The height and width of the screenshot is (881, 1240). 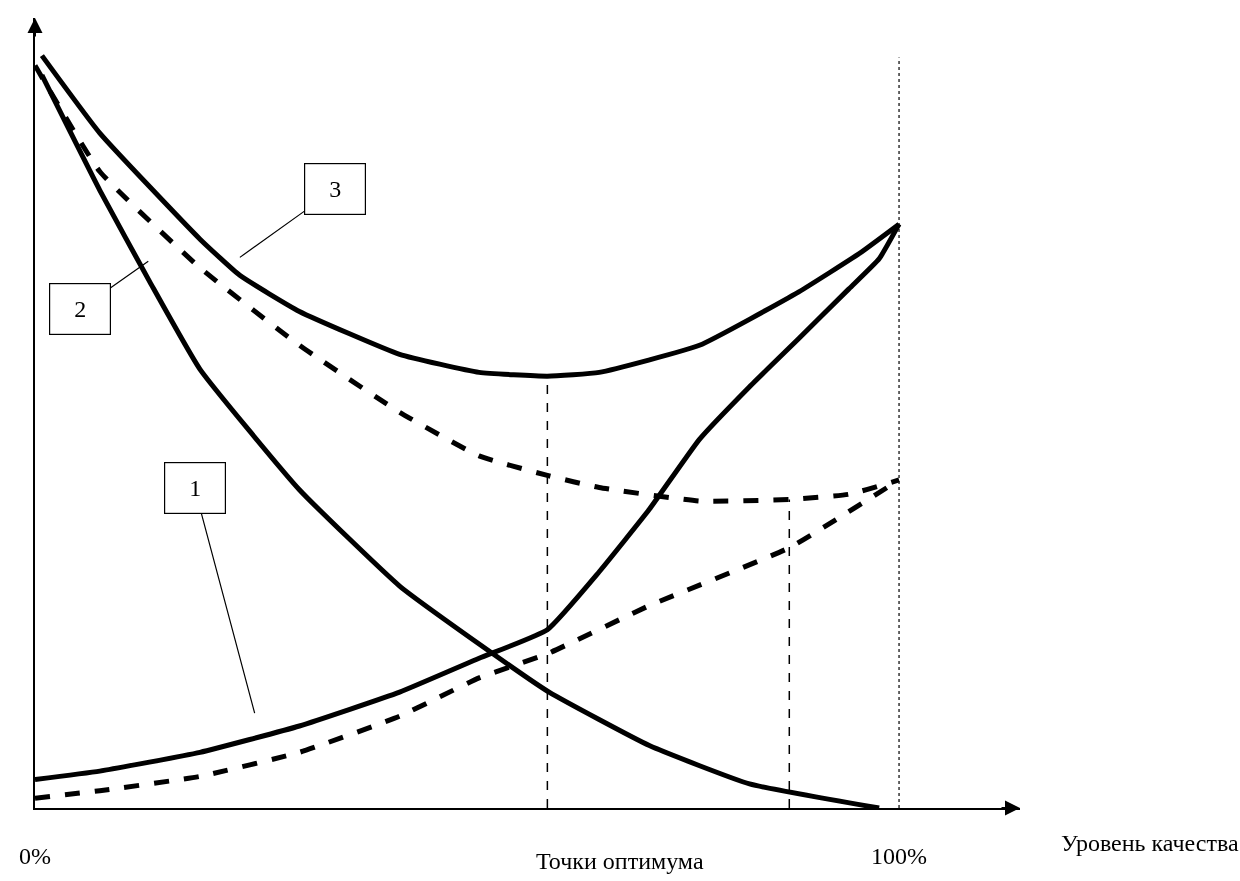 I want to click on text: Точки оптимума, so click(x=620, y=861).